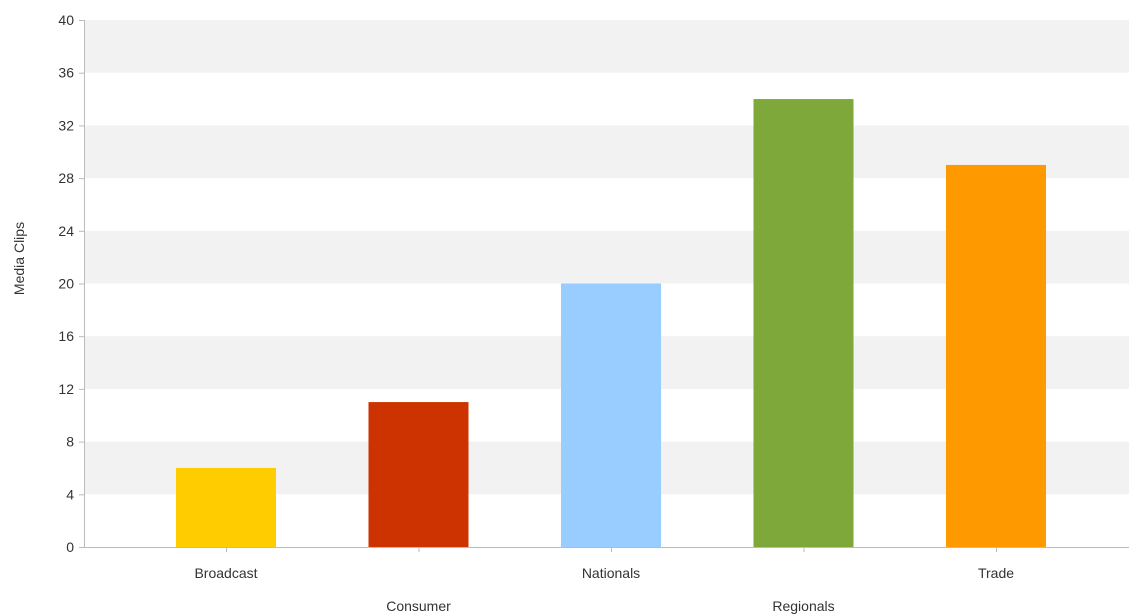 The width and height of the screenshot is (1129, 615). Describe the element at coordinates (225, 573) in the screenshot. I see `x-tick-label: Broadcast` at that location.